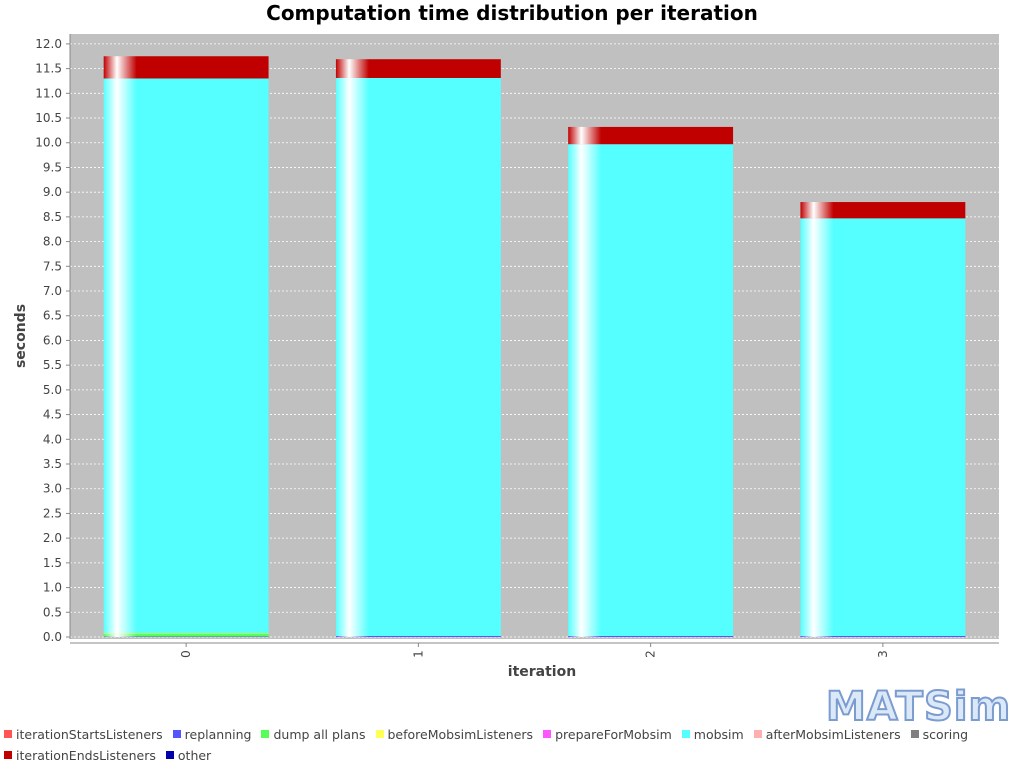 Image resolution: width=1024 pixels, height=768 pixels. What do you see at coordinates (52, 464) in the screenshot?
I see `y-tick-label: 3.5` at bounding box center [52, 464].